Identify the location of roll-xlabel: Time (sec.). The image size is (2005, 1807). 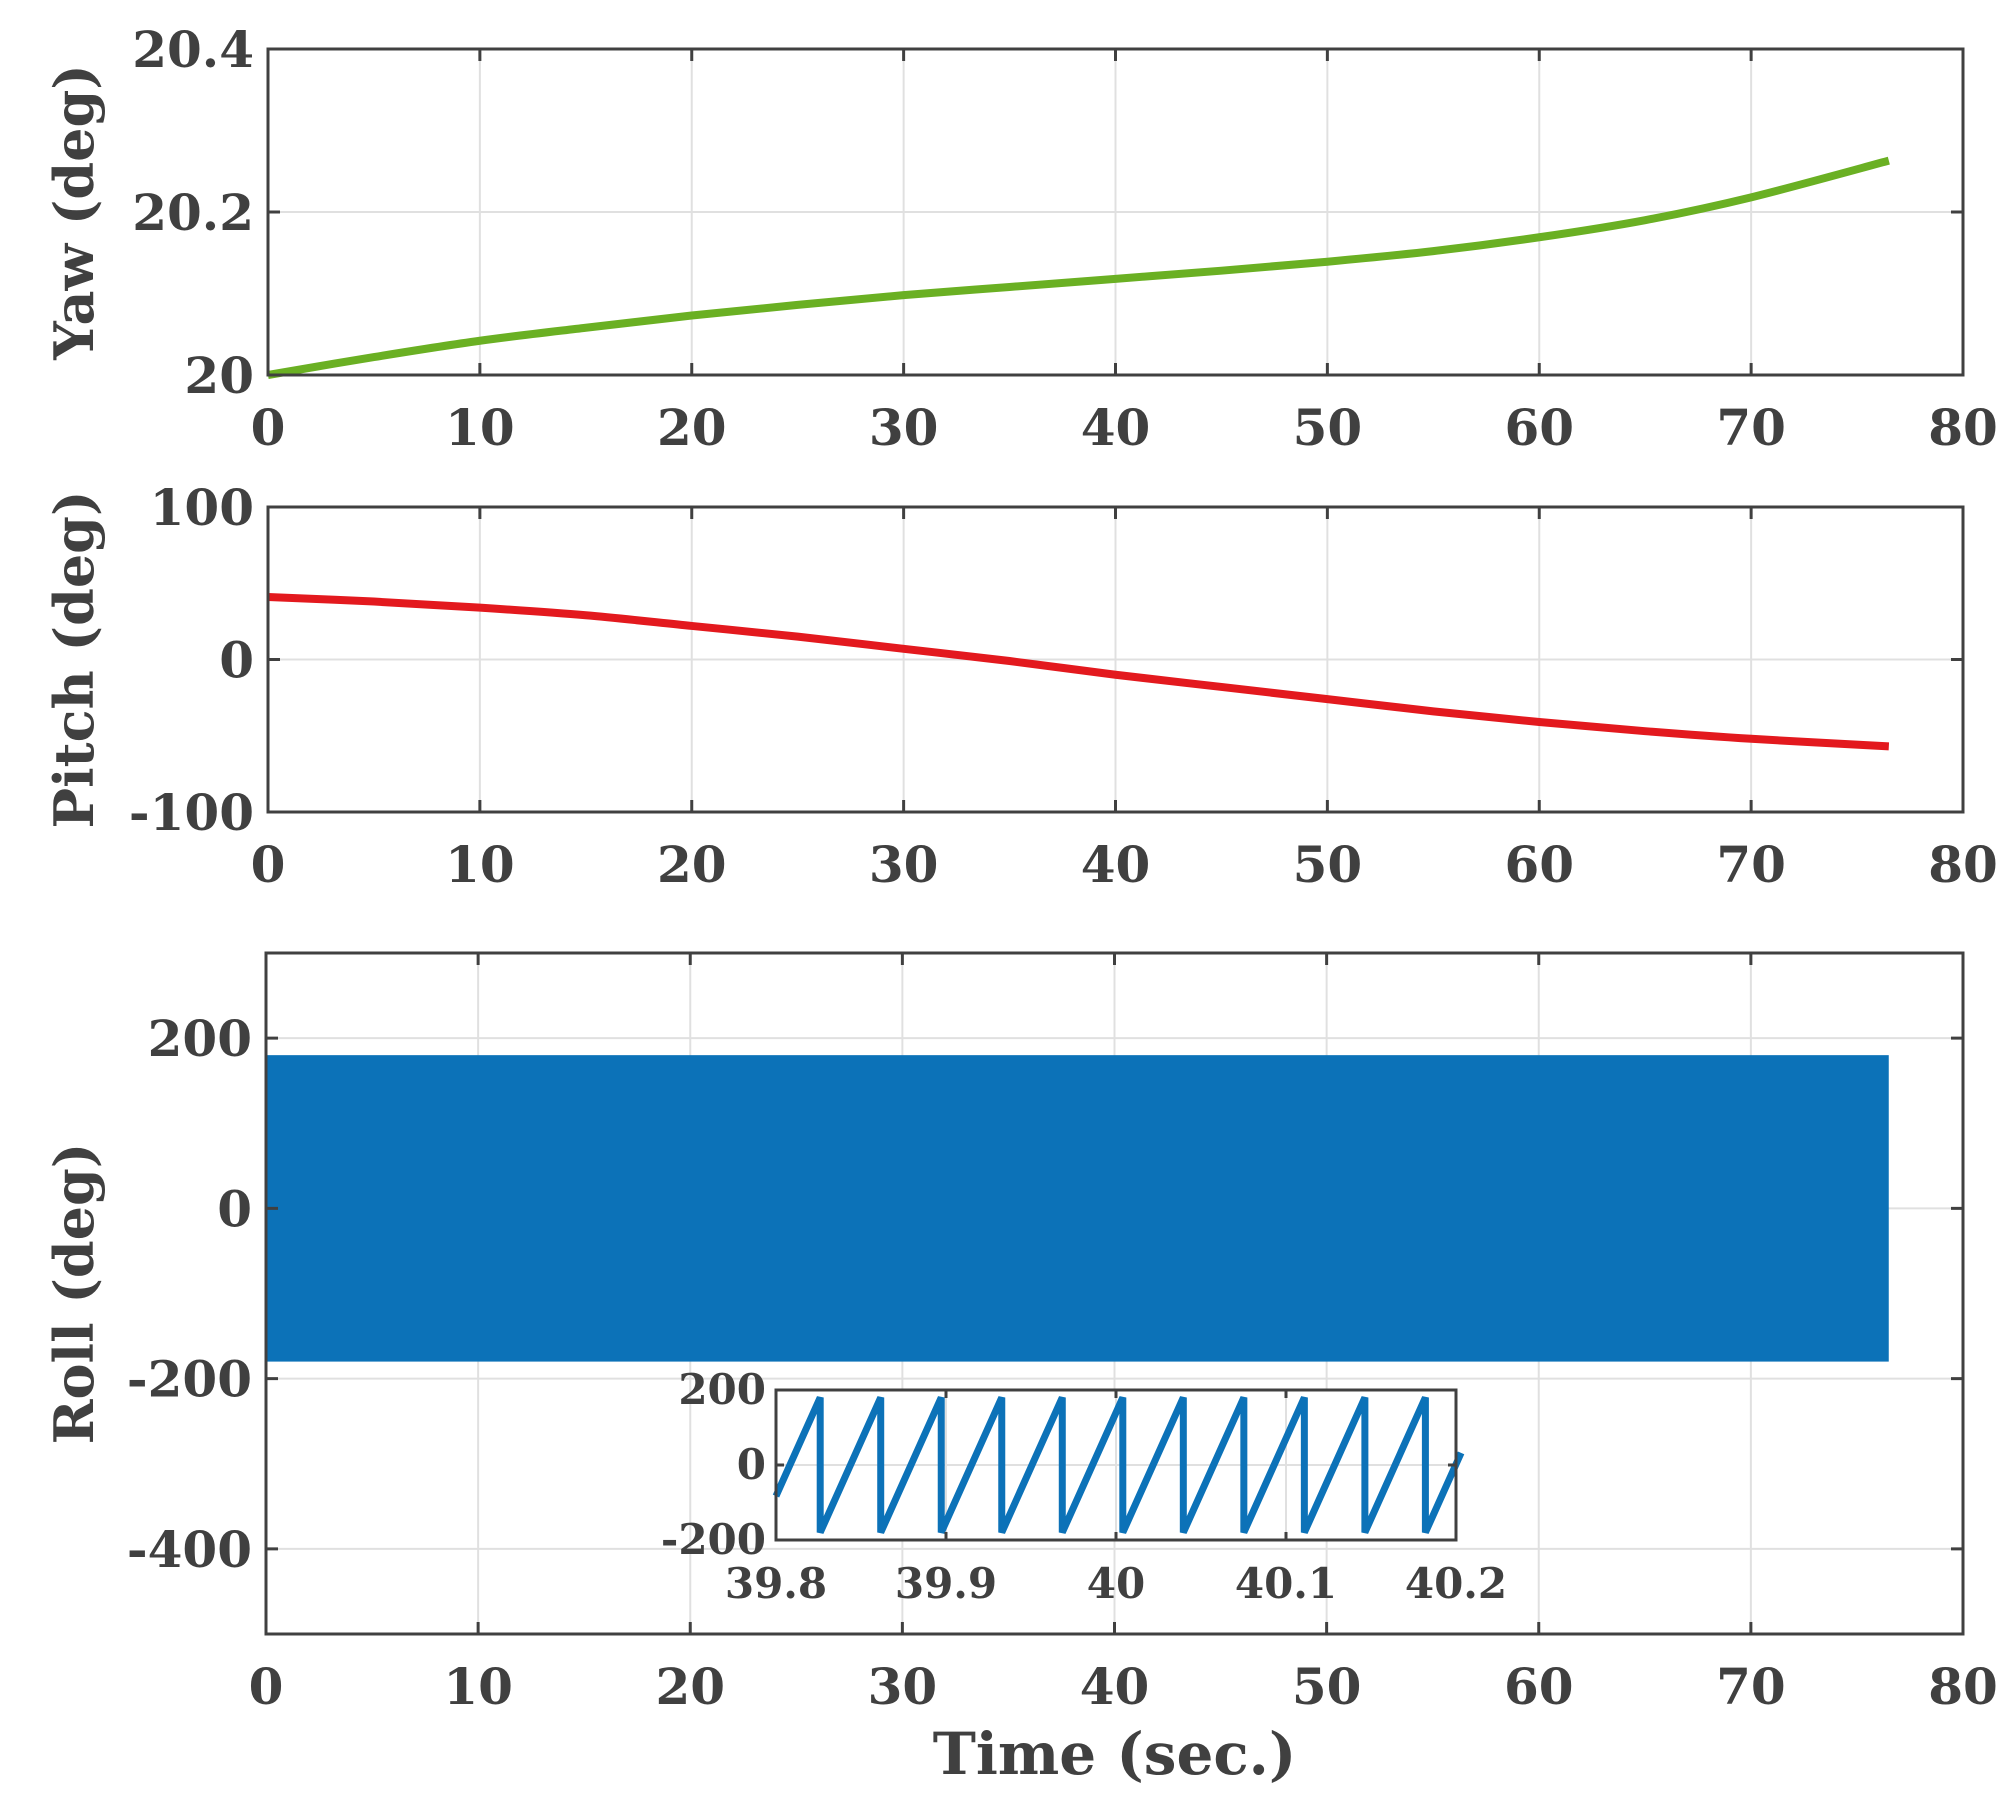
(1115, 1754).